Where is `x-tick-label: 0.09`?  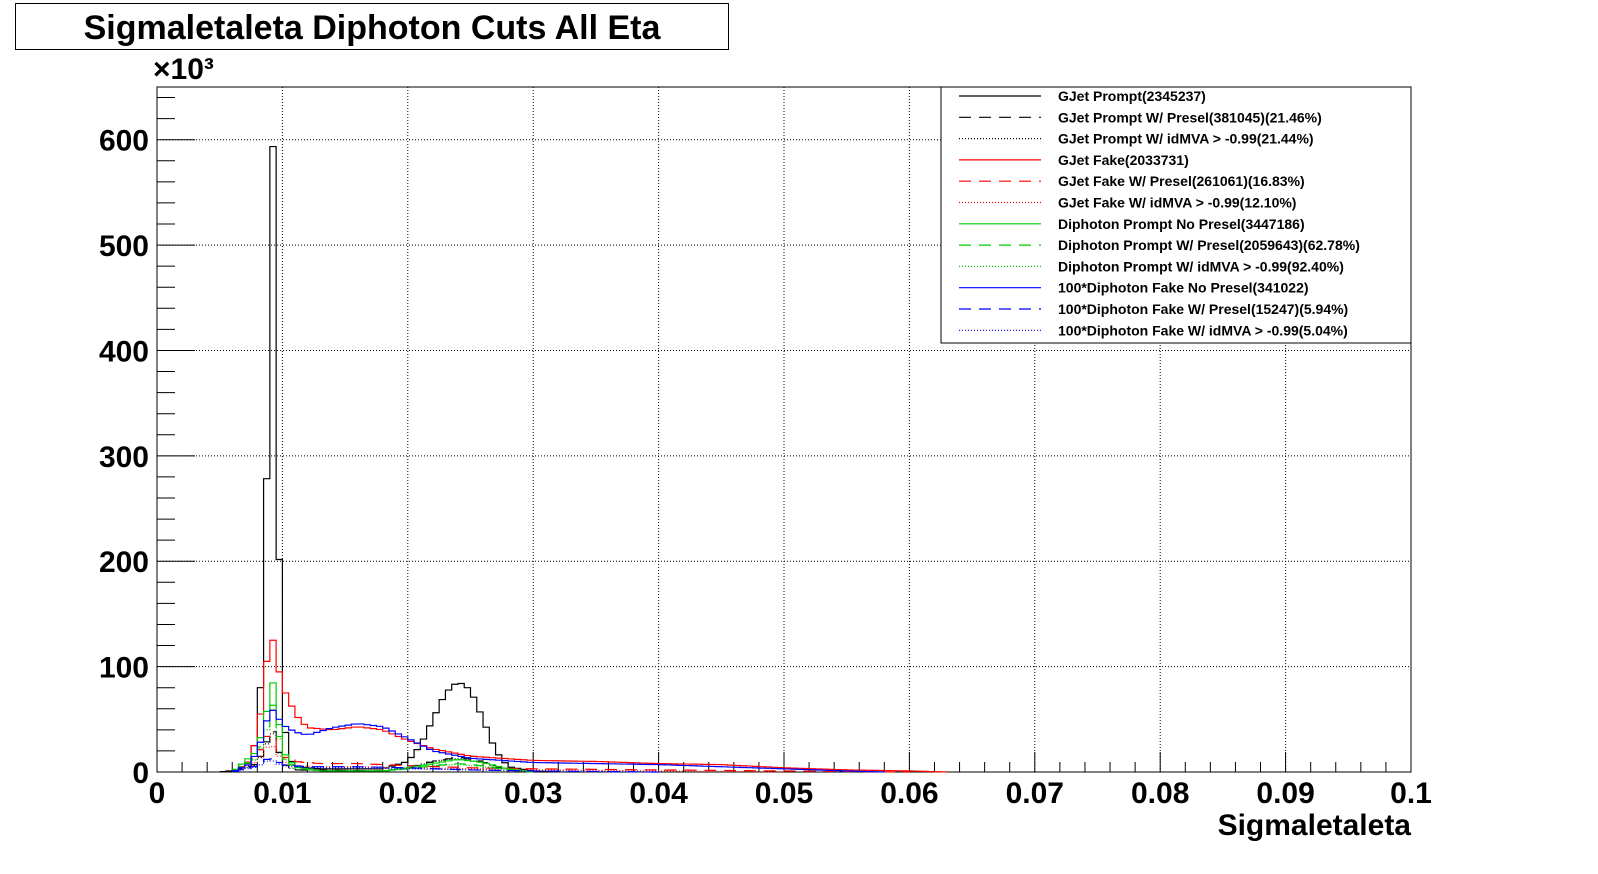
x-tick-label: 0.09 is located at coordinates (1285, 793).